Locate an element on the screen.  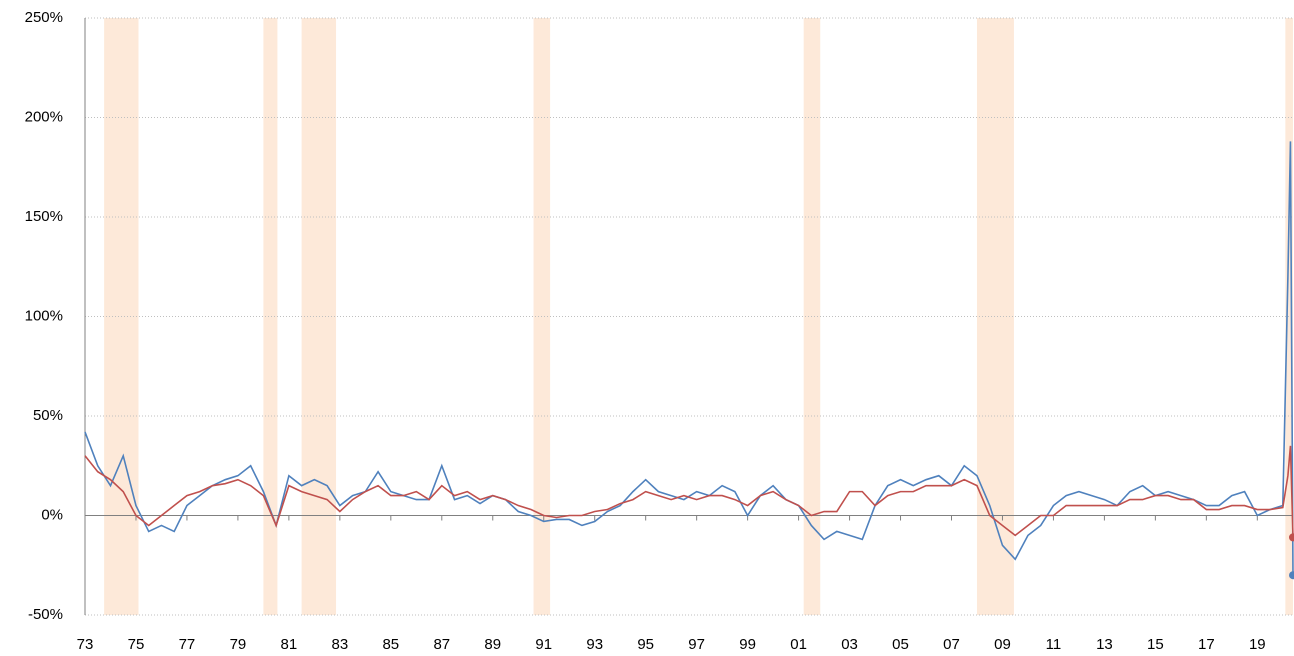
x-tick-label: 89 is located at coordinates (492, 644).